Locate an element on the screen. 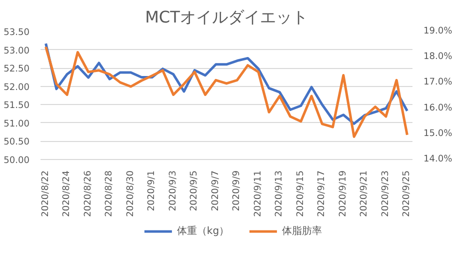 This screenshot has height=275, width=469. y-tick-label: 53.50 is located at coordinates (17, 33).